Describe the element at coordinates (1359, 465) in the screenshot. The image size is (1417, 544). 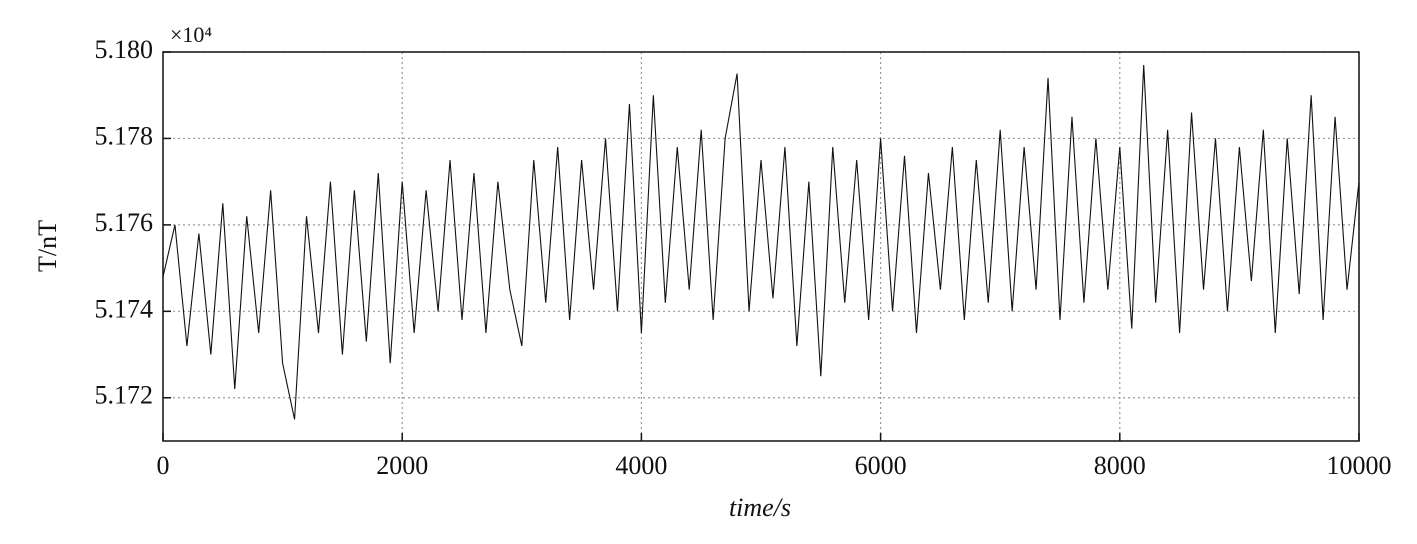
I see `x-tick-label: 10000` at that location.